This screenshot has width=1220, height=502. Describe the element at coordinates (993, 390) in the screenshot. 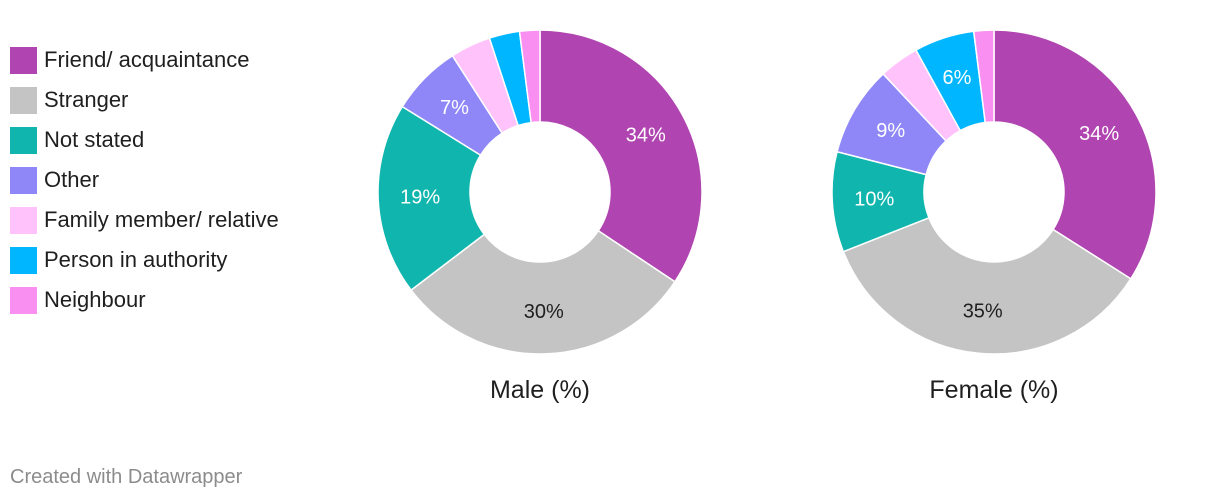

I see `chart-title: Female (%)` at that location.